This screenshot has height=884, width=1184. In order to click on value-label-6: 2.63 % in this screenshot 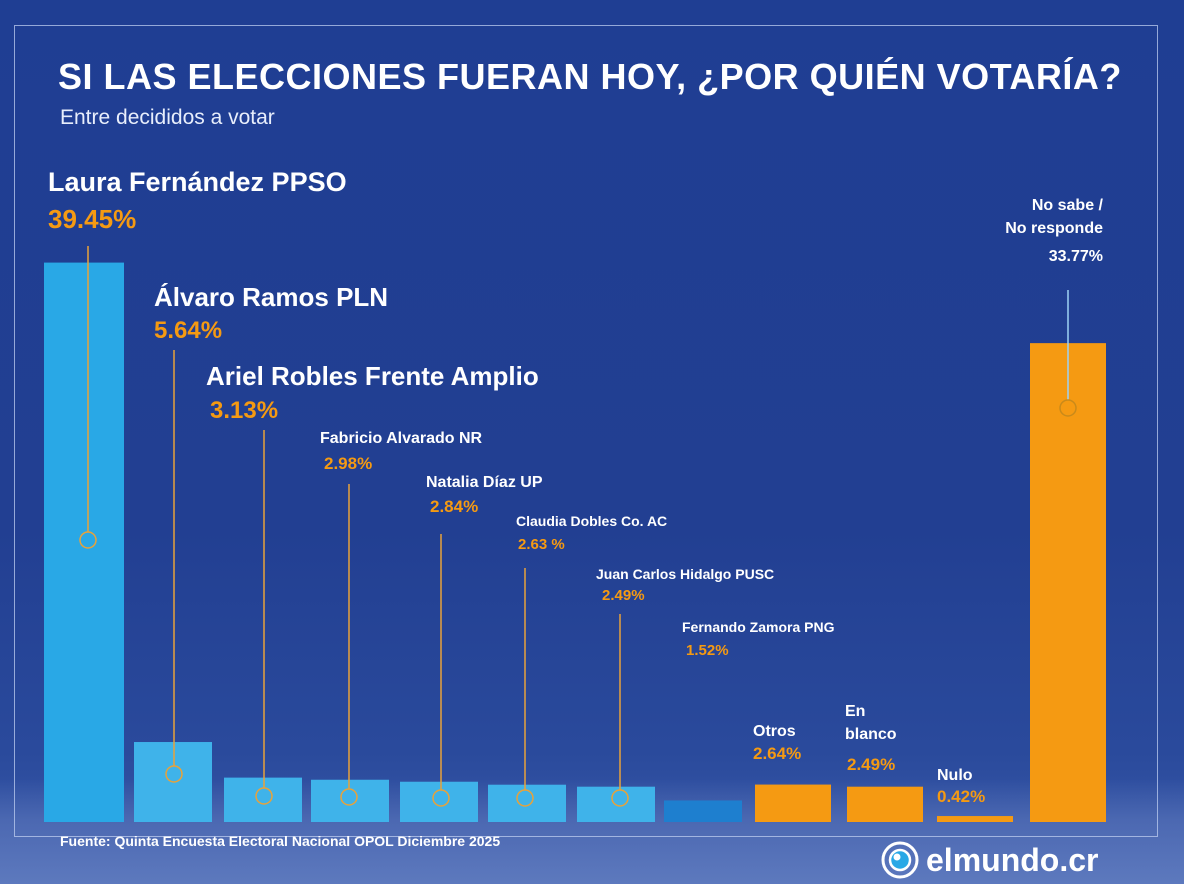, I will do `click(541, 544)`.